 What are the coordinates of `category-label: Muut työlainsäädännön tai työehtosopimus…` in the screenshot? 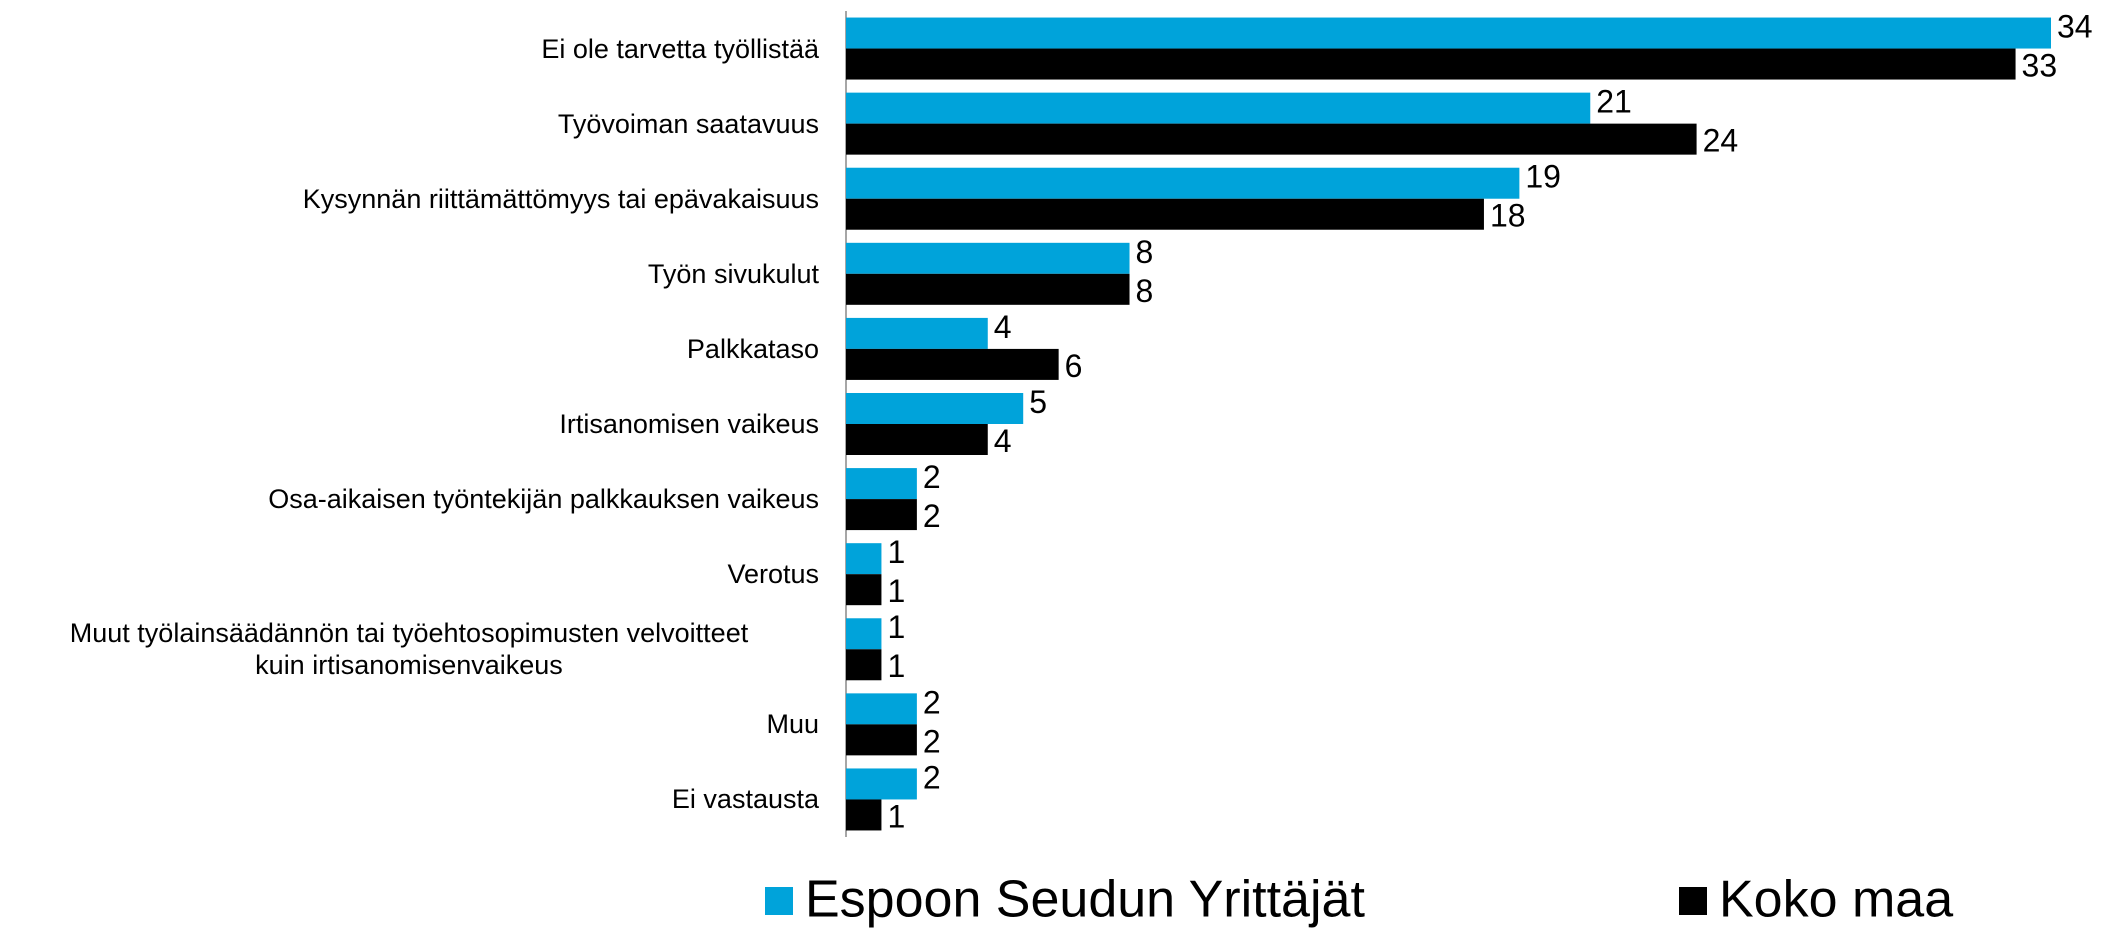 It's located at (409, 649).